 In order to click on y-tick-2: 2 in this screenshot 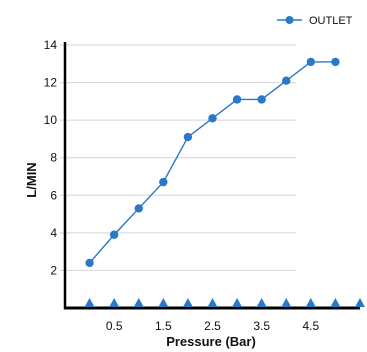, I will do `click(53, 270)`.